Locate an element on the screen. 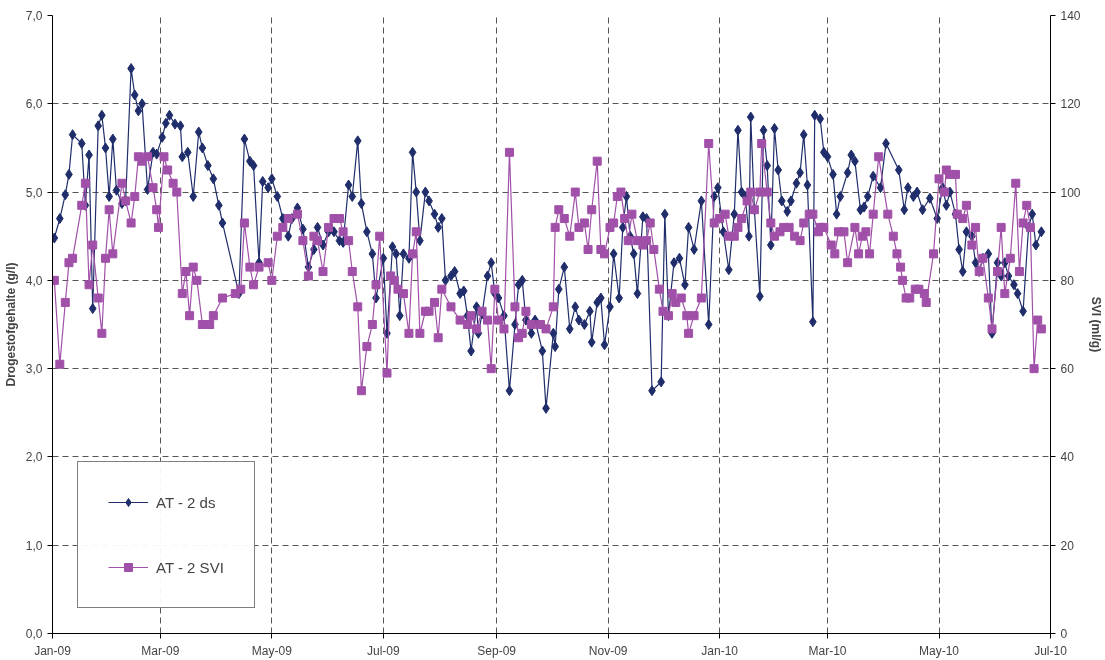  x-tick-label: Sep-09 is located at coordinates (497, 650).